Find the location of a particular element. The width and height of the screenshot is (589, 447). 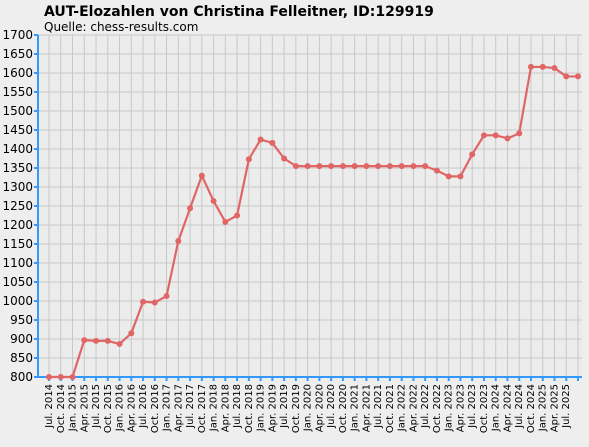

y-tick-label: 900 is located at coordinates (21, 339).